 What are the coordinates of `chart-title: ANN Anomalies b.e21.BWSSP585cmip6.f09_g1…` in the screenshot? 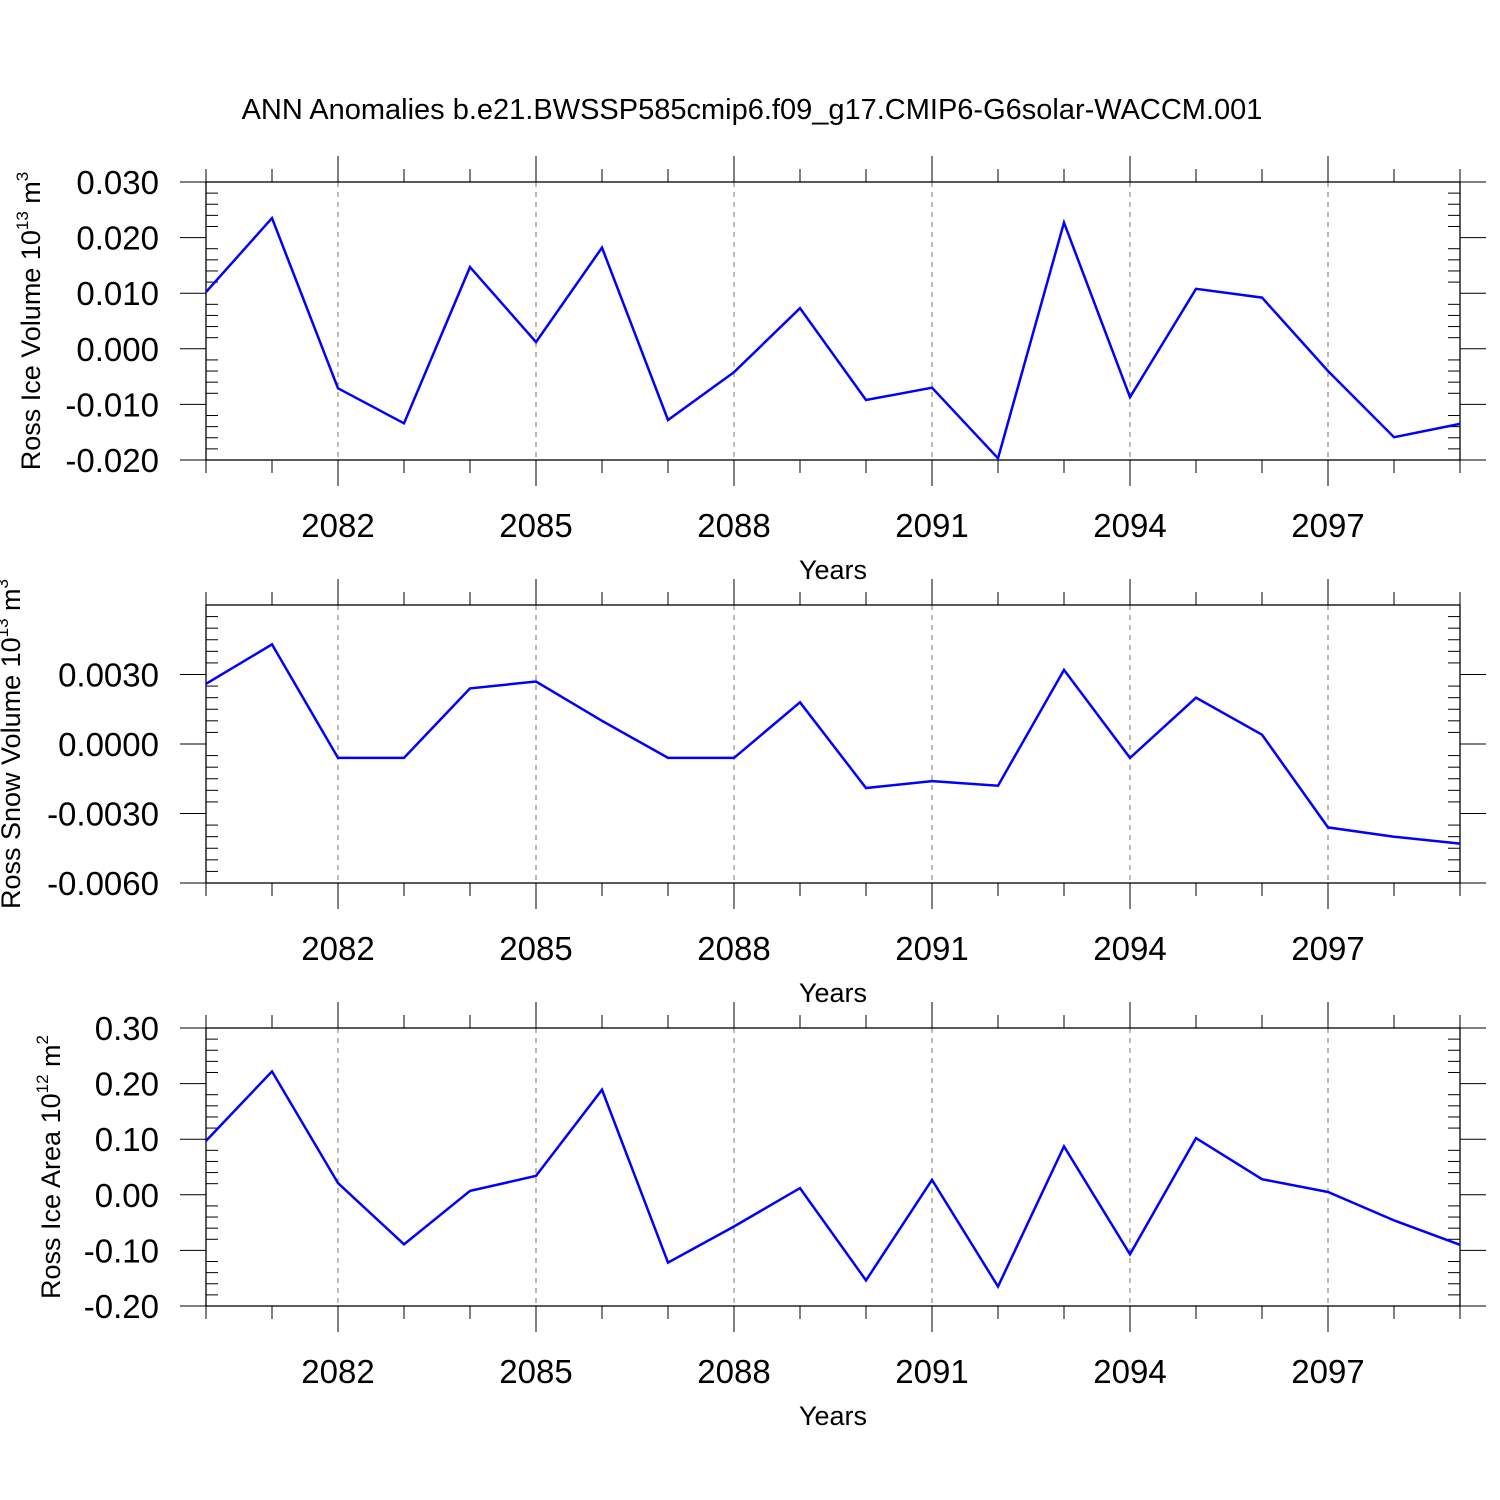 It's located at (752, 110).